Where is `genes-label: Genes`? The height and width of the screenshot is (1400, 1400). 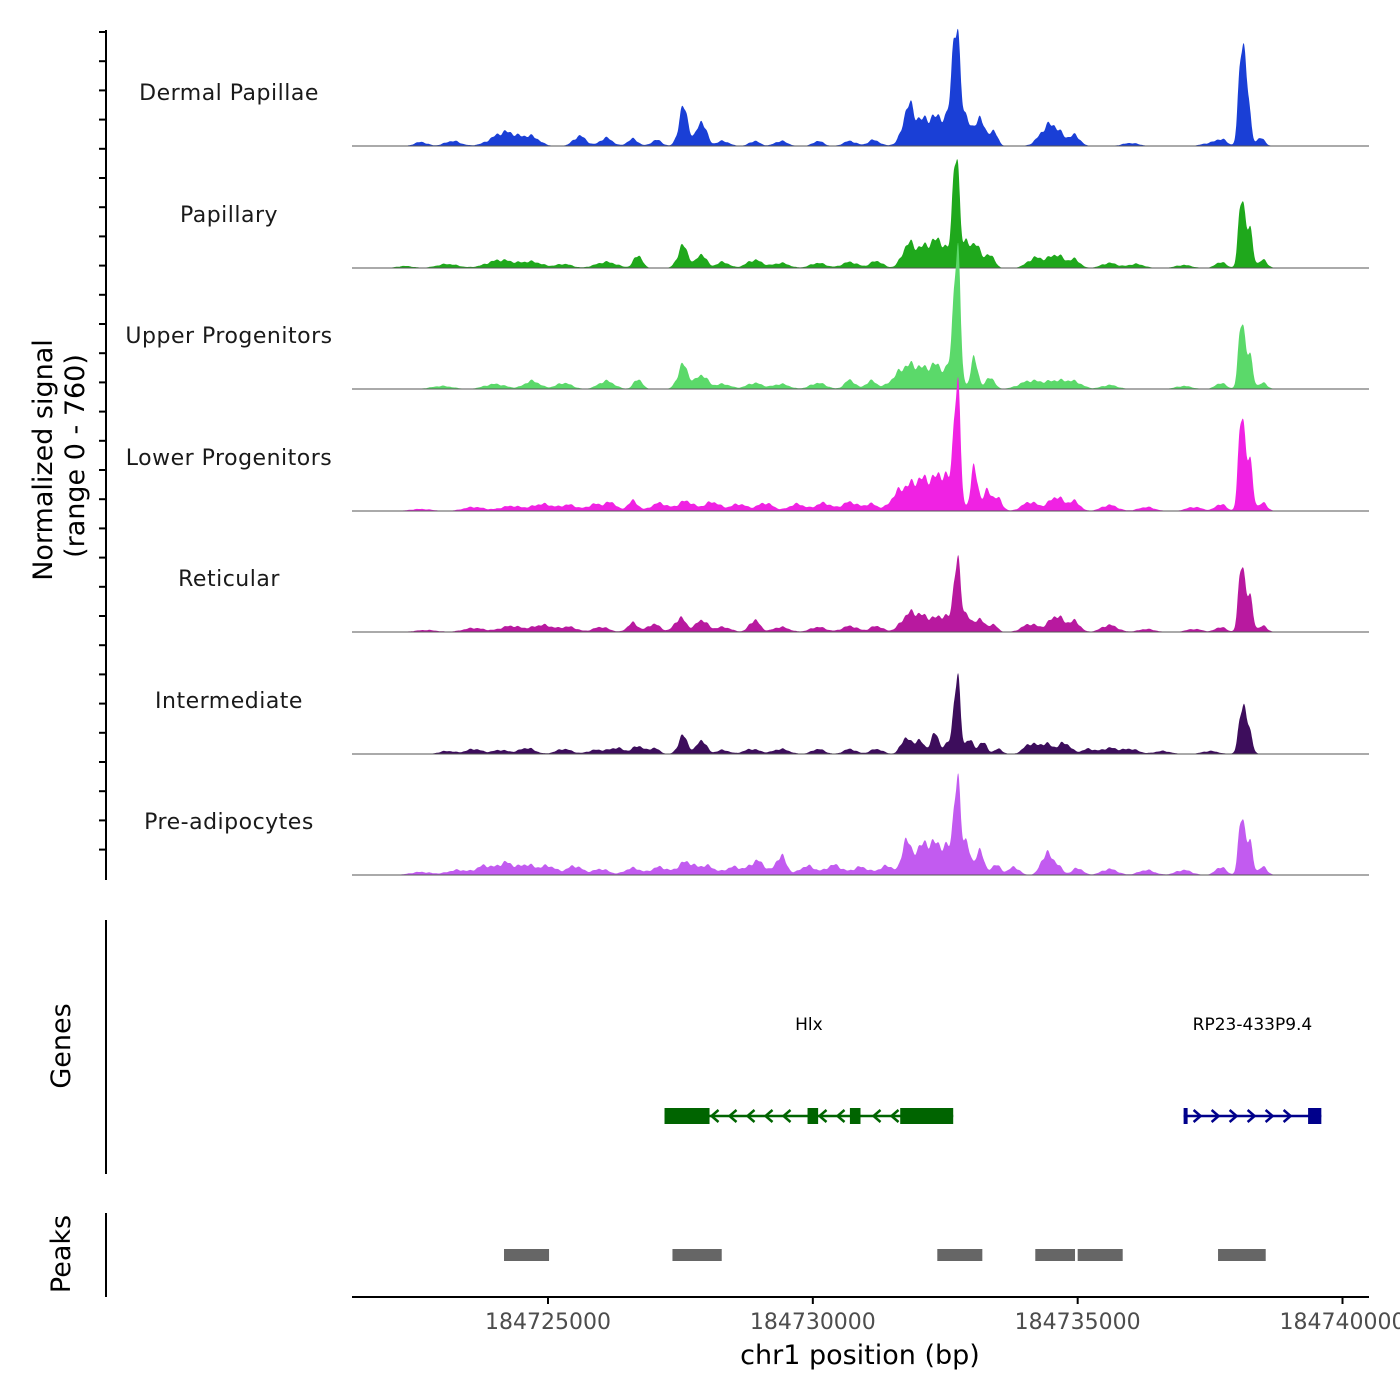 genes-label: Genes is located at coordinates (61, 1045).